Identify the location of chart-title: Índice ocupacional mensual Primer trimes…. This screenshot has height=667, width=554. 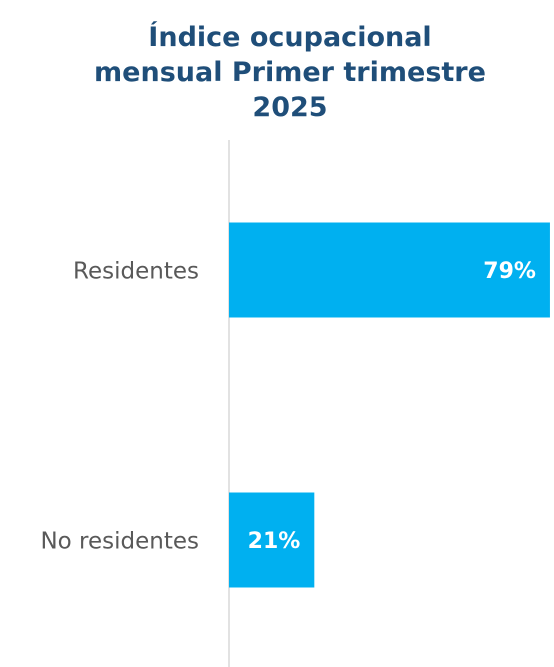
(290, 72).